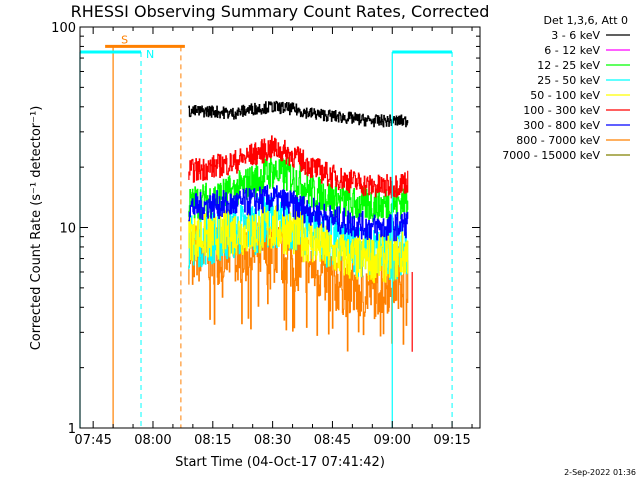 The image size is (640, 480). What do you see at coordinates (298, 167) in the screenshot?
I see `series-line-100-300-keV` at bounding box center [298, 167].